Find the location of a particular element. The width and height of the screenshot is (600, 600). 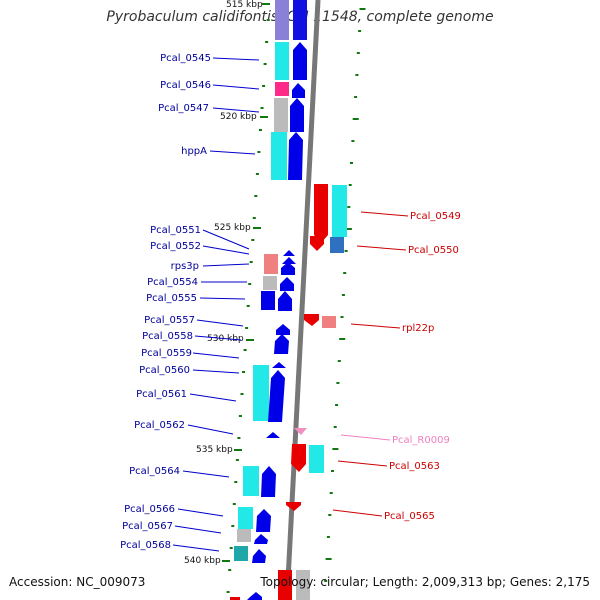

gene-label: Pcal_0557 is located at coordinates (169, 320).